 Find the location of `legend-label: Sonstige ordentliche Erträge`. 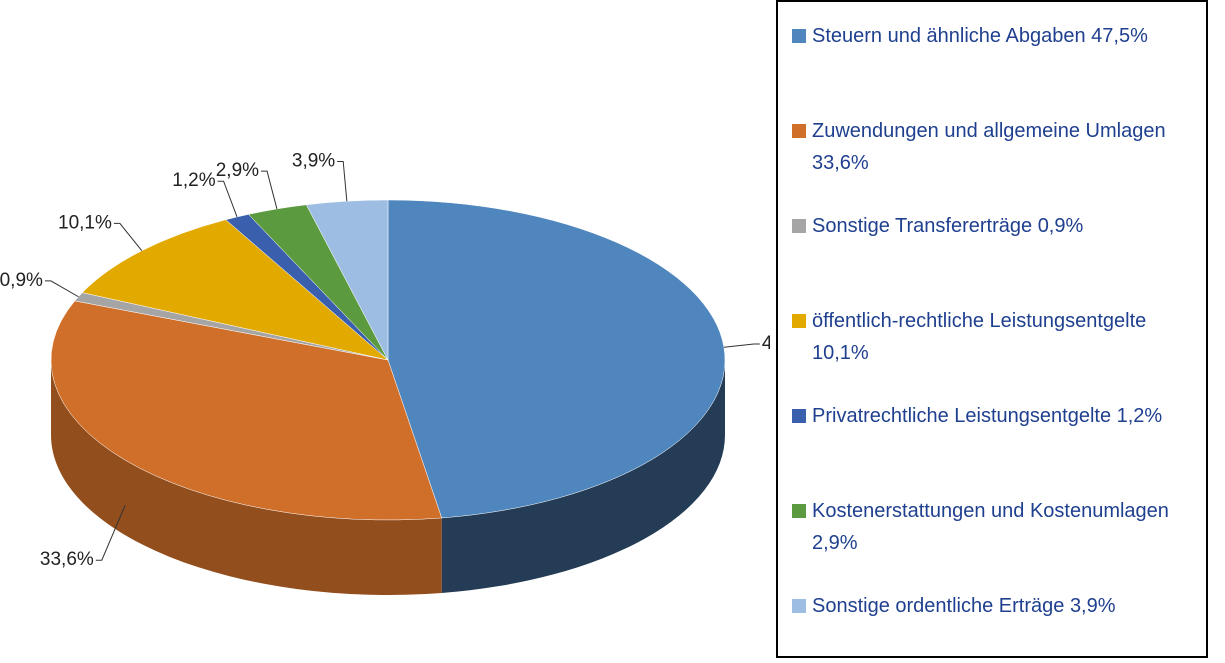

legend-label: Sonstige ordentliche Erträge is located at coordinates (938, 606).